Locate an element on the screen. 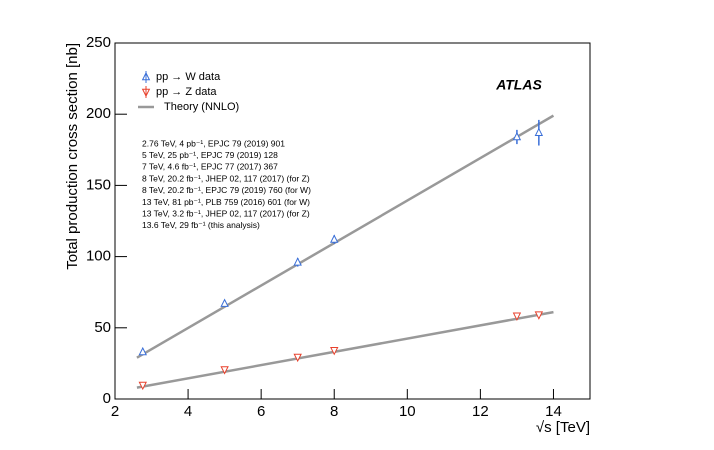  x-axis-label: √s [TeV] is located at coordinates (563, 427).